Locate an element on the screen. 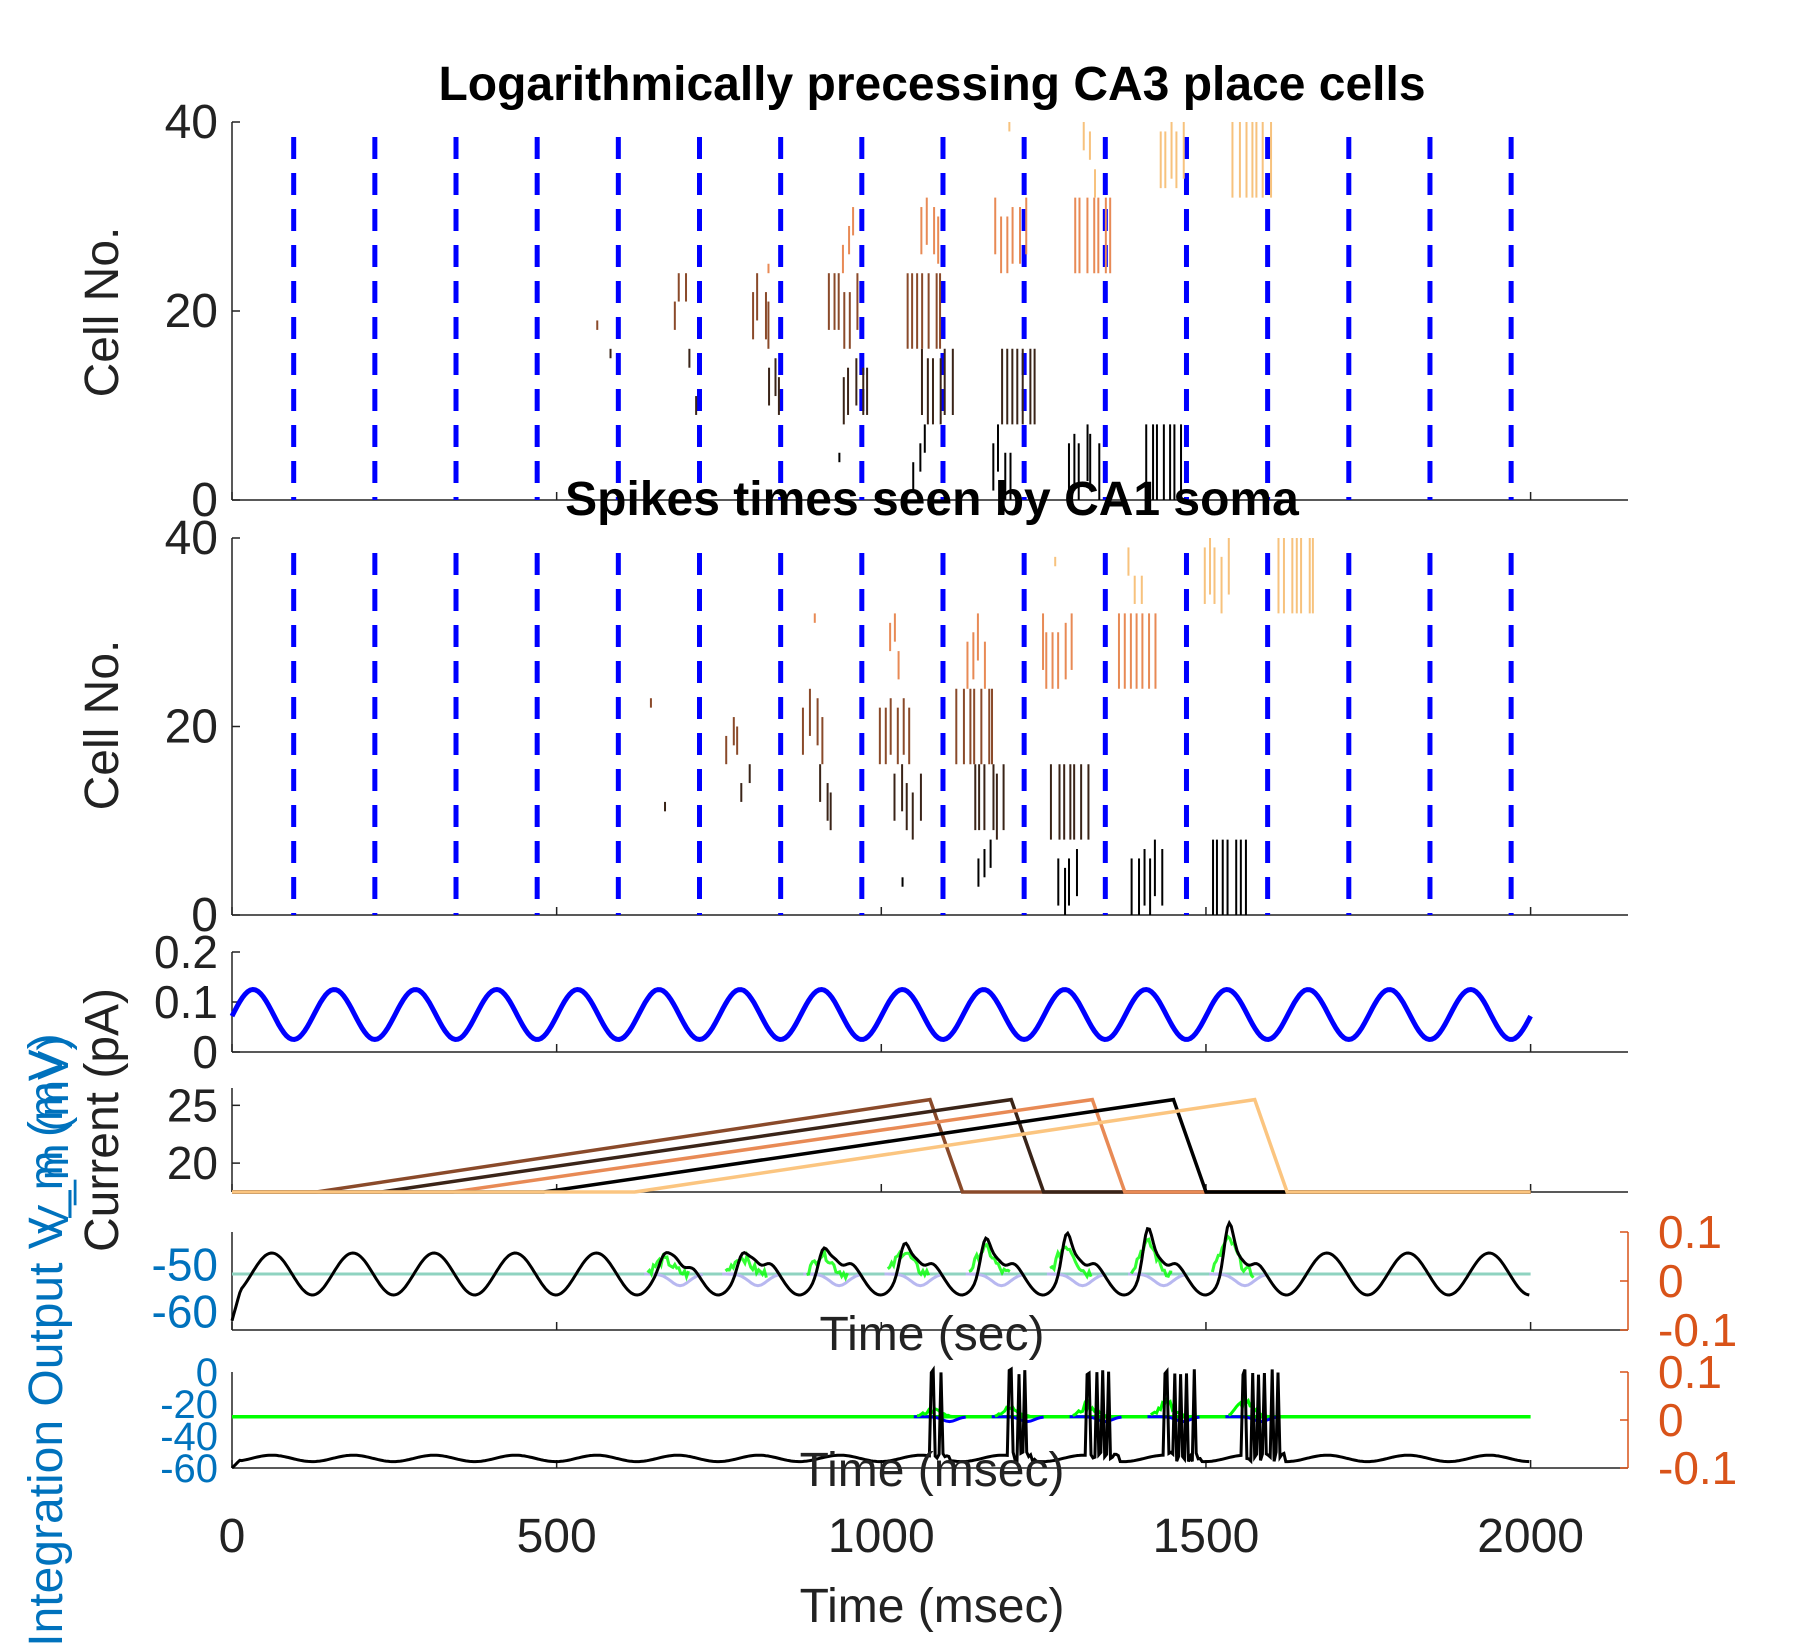 Image resolution: width=1800 pixels, height=1650 pixels. raster-2-title: Spikes times seen by CA1 soma is located at coordinates (932, 499).